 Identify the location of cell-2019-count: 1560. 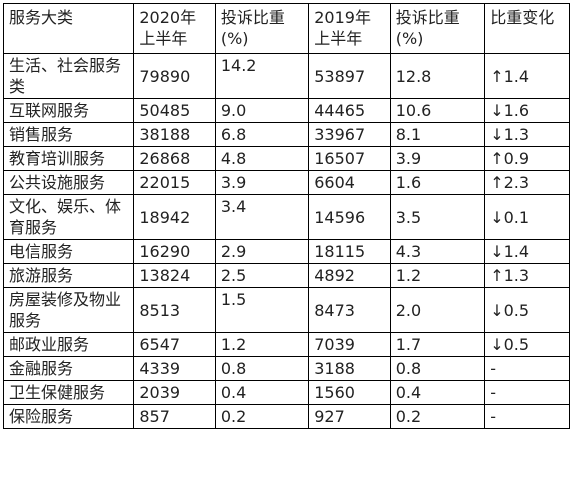
(349, 392).